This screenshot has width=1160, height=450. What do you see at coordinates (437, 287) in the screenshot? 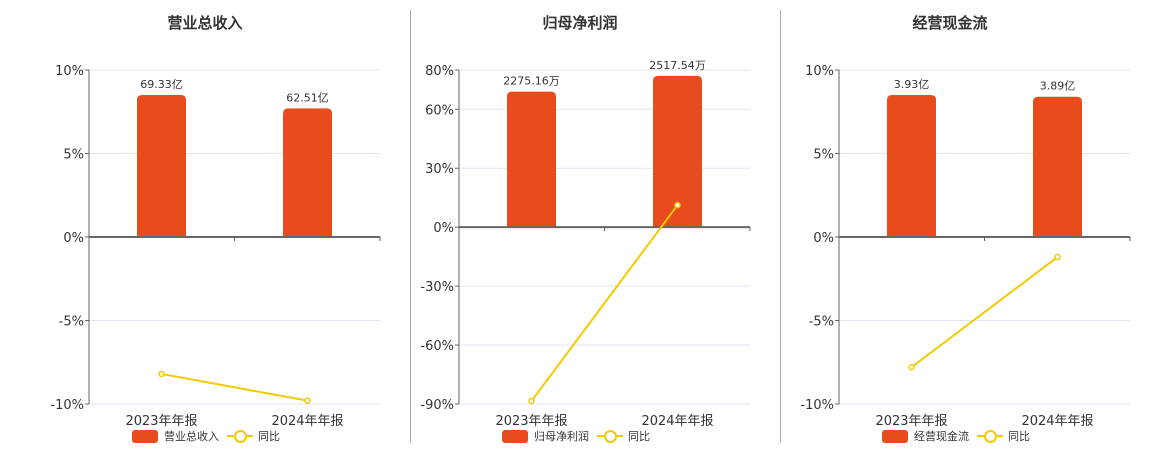
I see `y-tick-label: -30%` at bounding box center [437, 287].